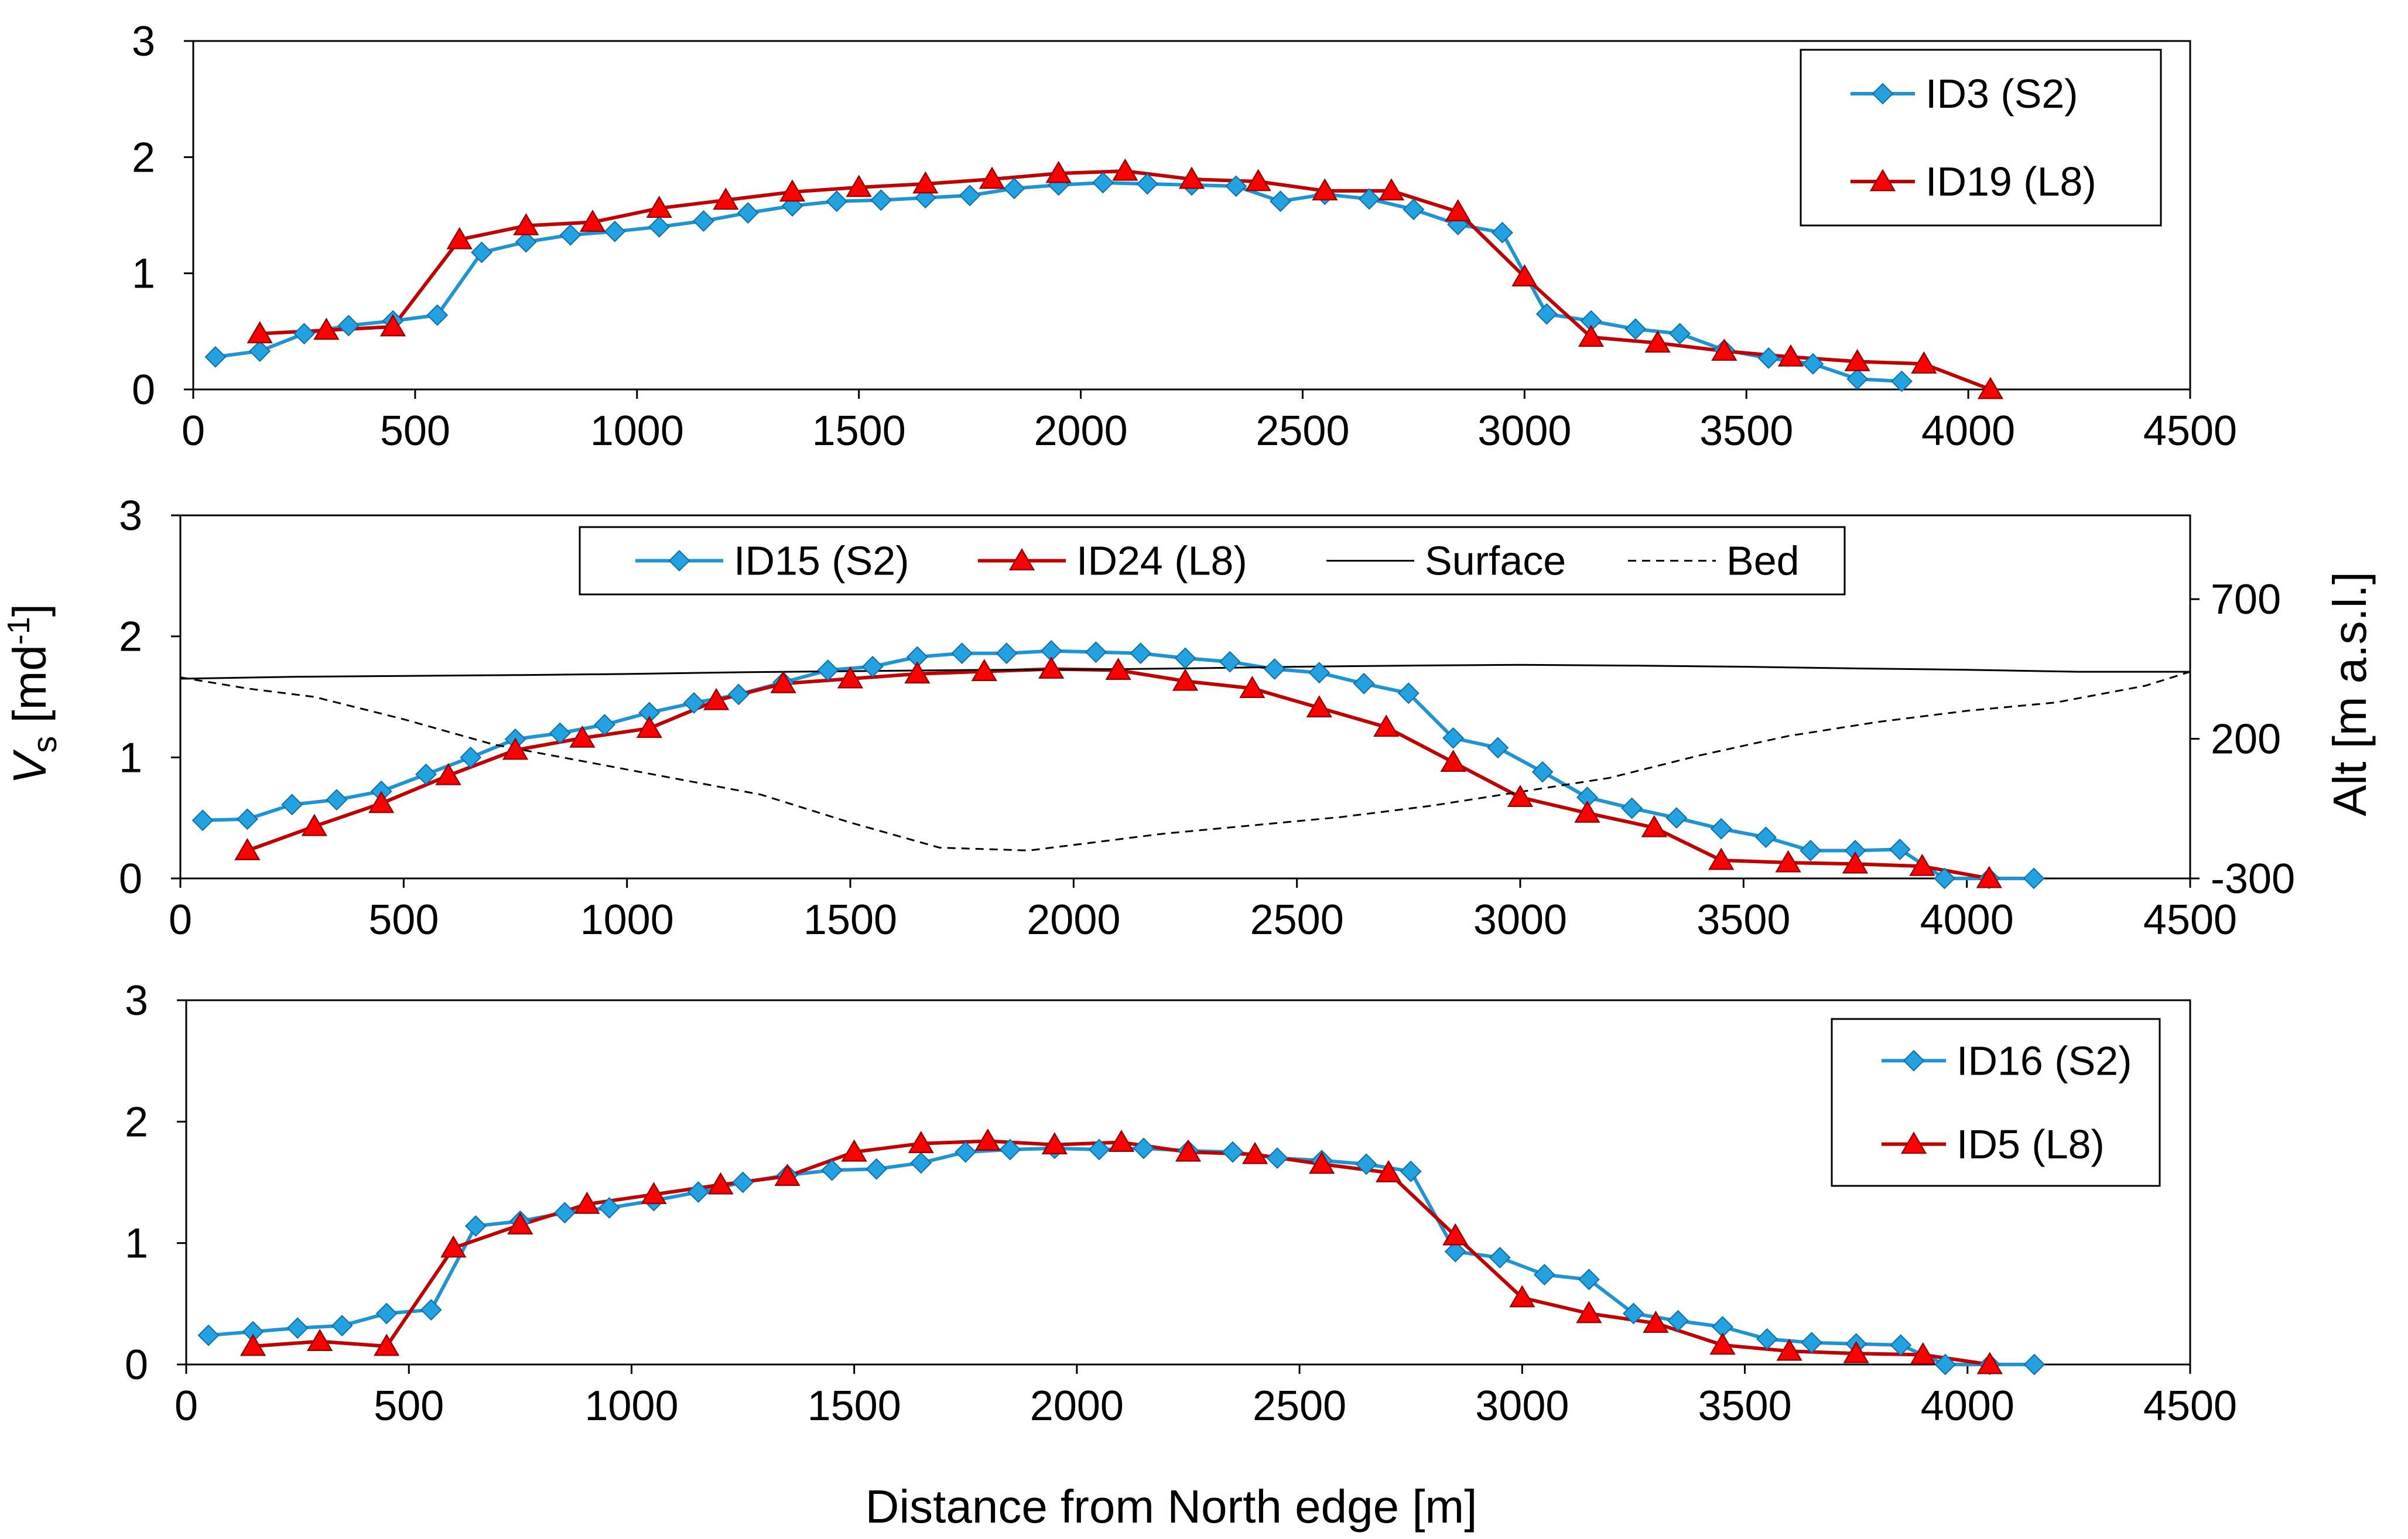  What do you see at coordinates (136, 1365) in the screenshot?
I see `y-tick-label: 0` at bounding box center [136, 1365].